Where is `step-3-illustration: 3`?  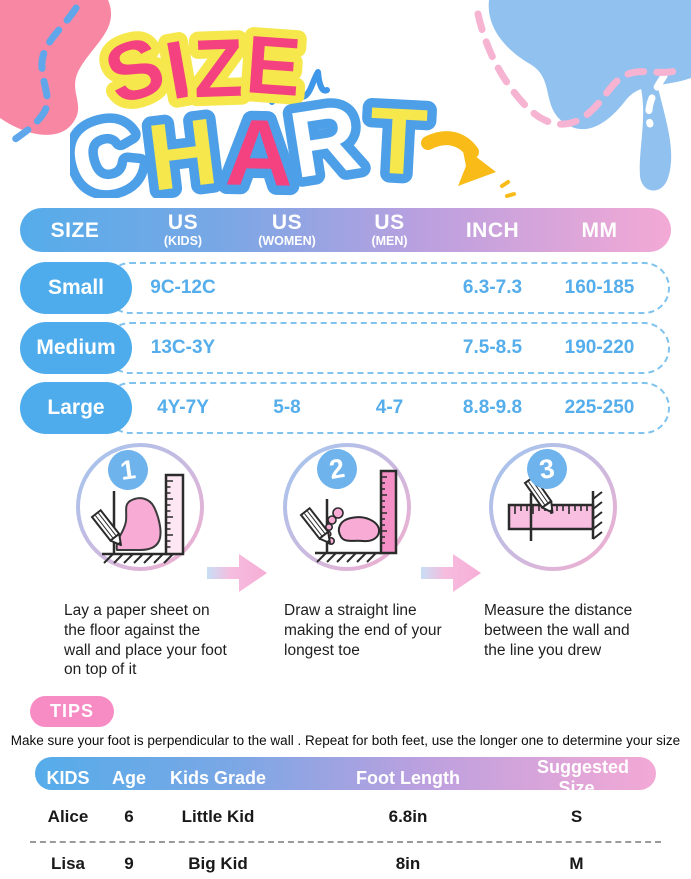
step-3-illustration: 3 is located at coordinates (553, 507).